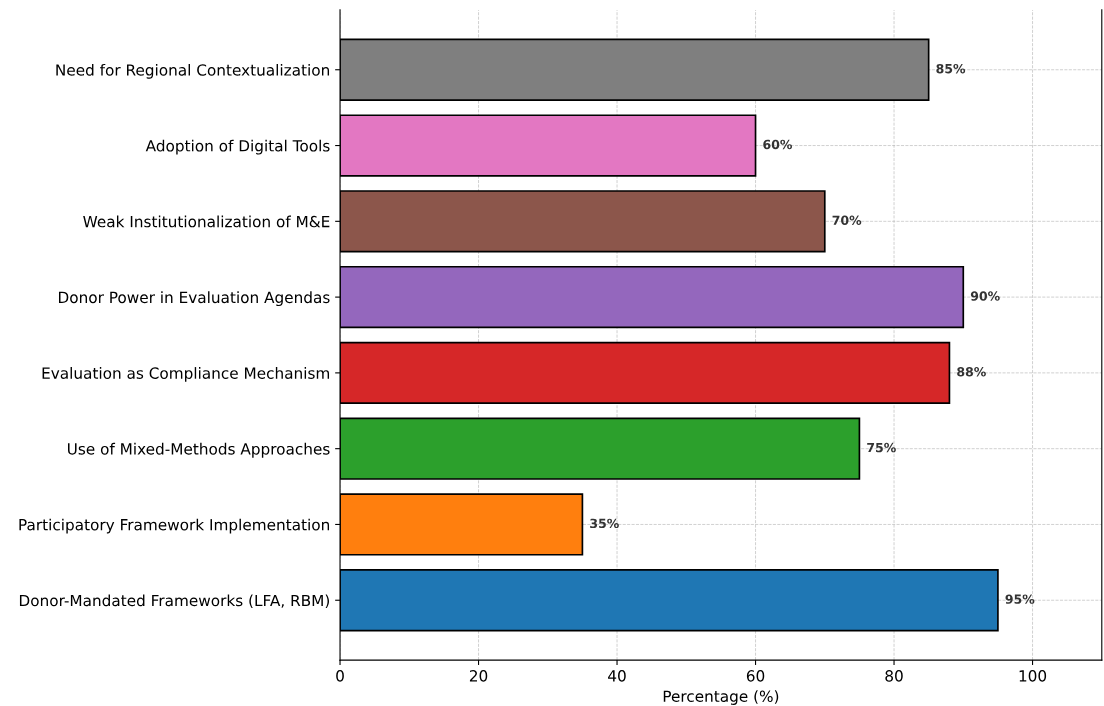 This screenshot has width=1104, height=706. Describe the element at coordinates (174, 601) in the screenshot. I see `y-tick-label: Donor-Mandated Frameworks (LFA, RBM)` at that location.